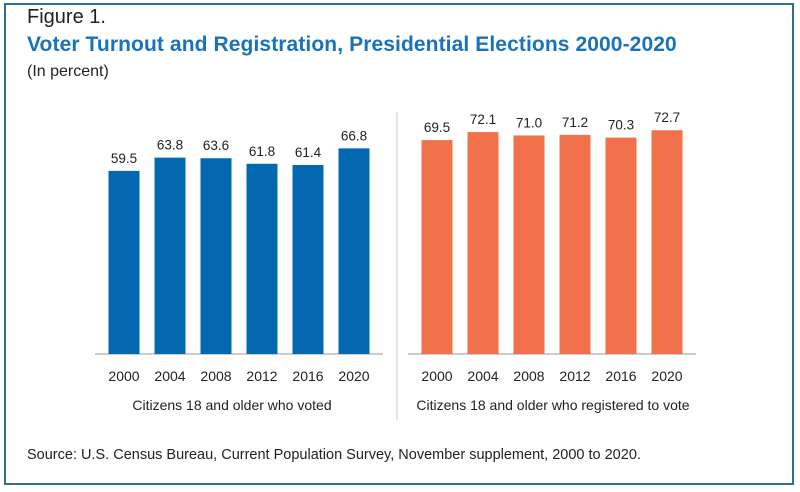  I want to click on registered-value-label-2008: 71.0, so click(529, 122).